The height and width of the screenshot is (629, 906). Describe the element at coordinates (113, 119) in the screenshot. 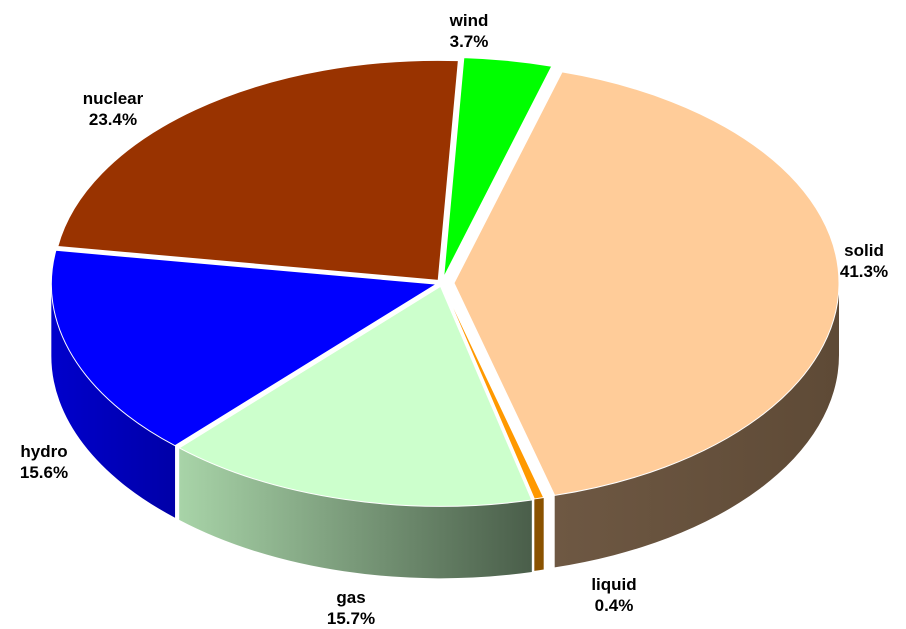

I see `slice-percent-nuclear: 23.4%` at that location.